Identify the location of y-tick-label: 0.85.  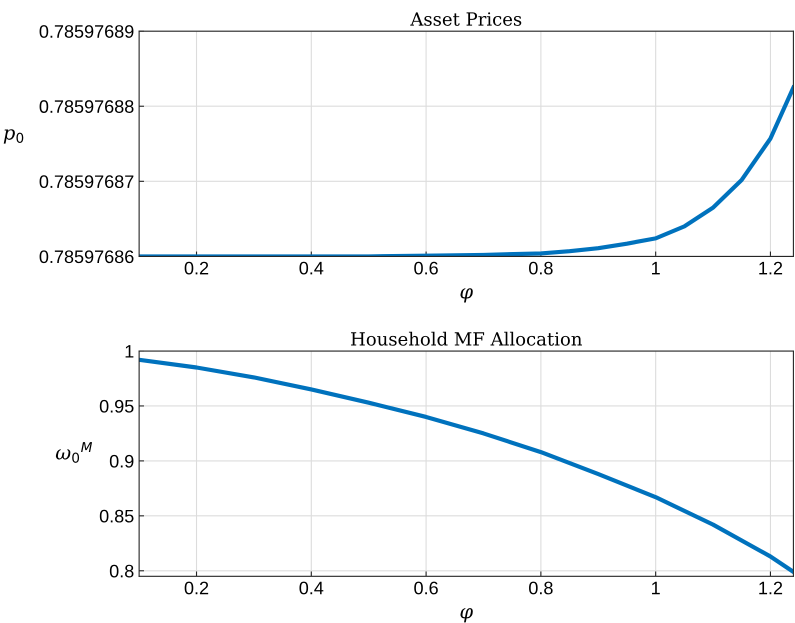
(117, 516).